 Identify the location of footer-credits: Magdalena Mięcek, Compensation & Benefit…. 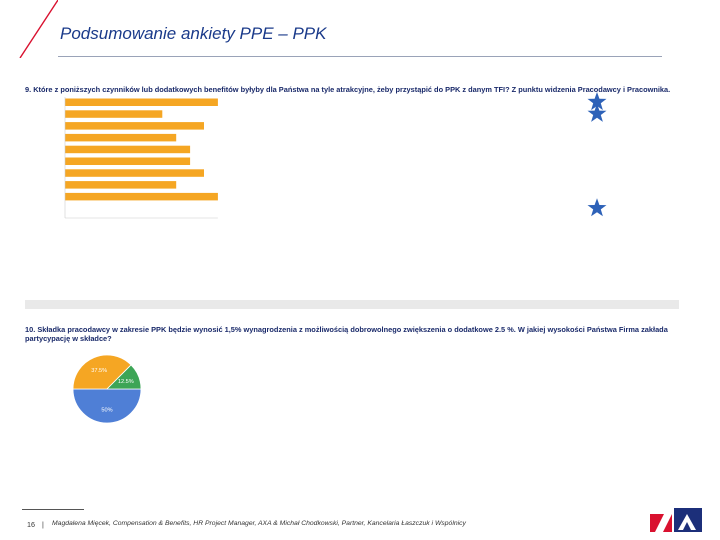
(259, 523).